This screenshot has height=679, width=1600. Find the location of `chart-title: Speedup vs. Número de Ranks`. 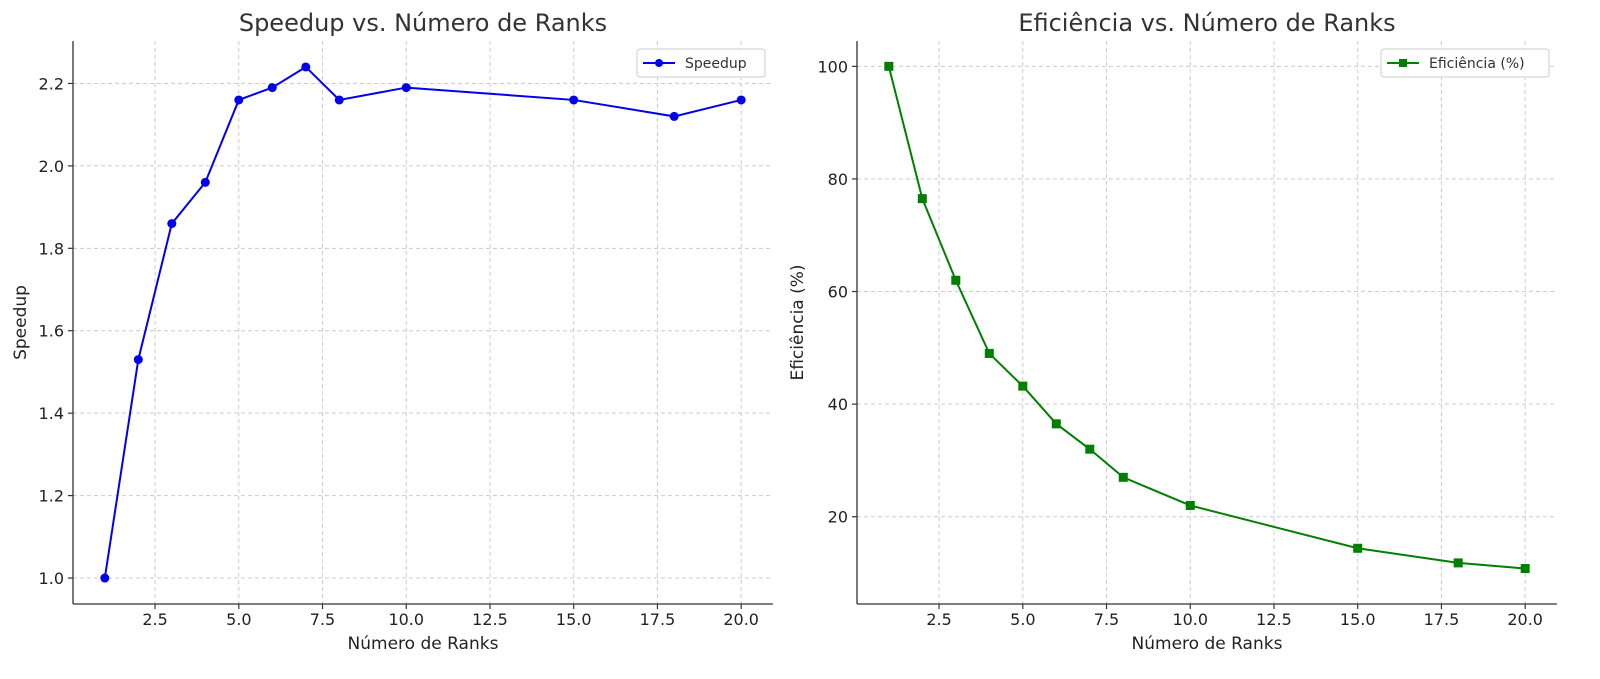

chart-title: Speedup vs. Número de Ranks is located at coordinates (423, 23).